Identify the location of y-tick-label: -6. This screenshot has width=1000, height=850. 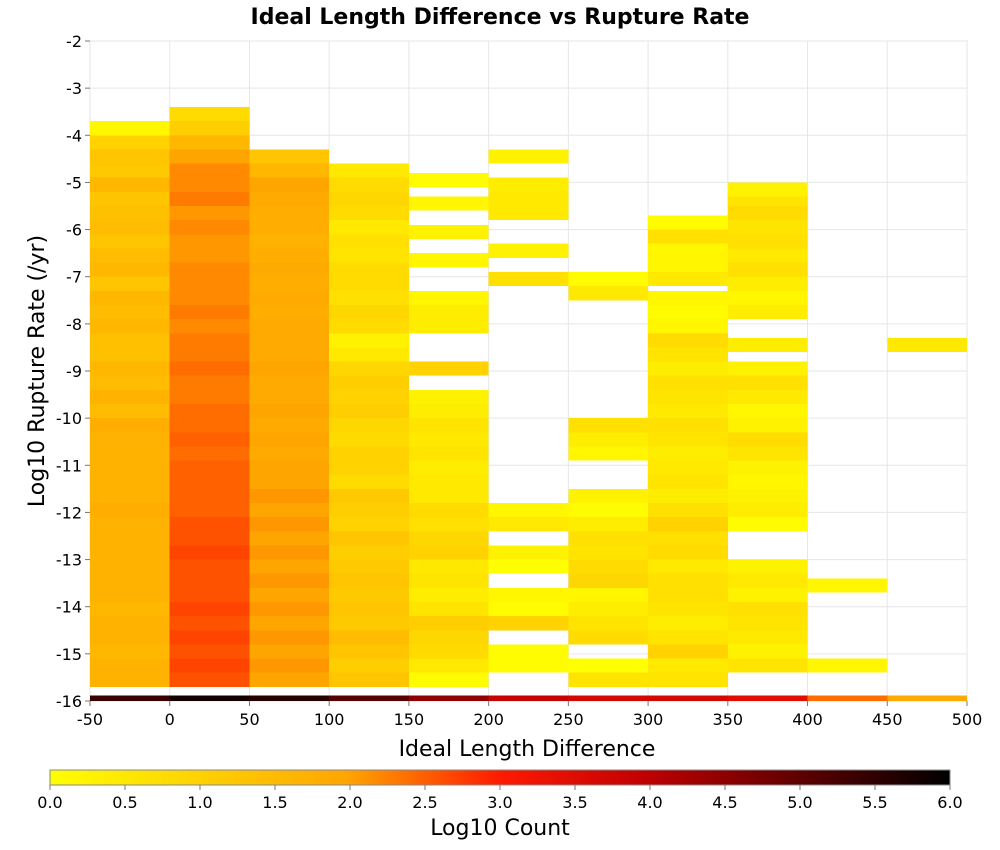
(74, 230).